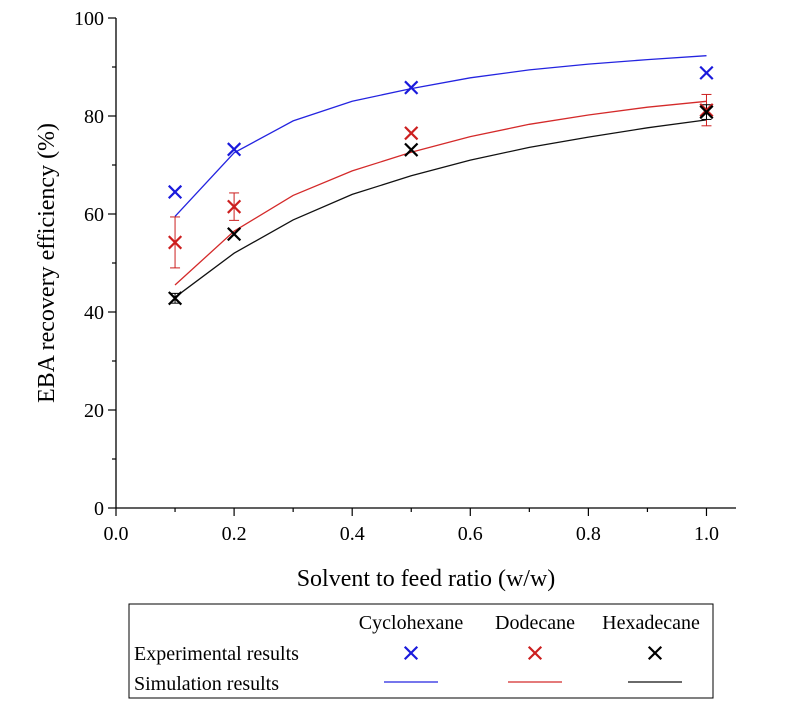 The height and width of the screenshot is (703, 787). I want to click on x-tick-label: 0.6, so click(470, 534).